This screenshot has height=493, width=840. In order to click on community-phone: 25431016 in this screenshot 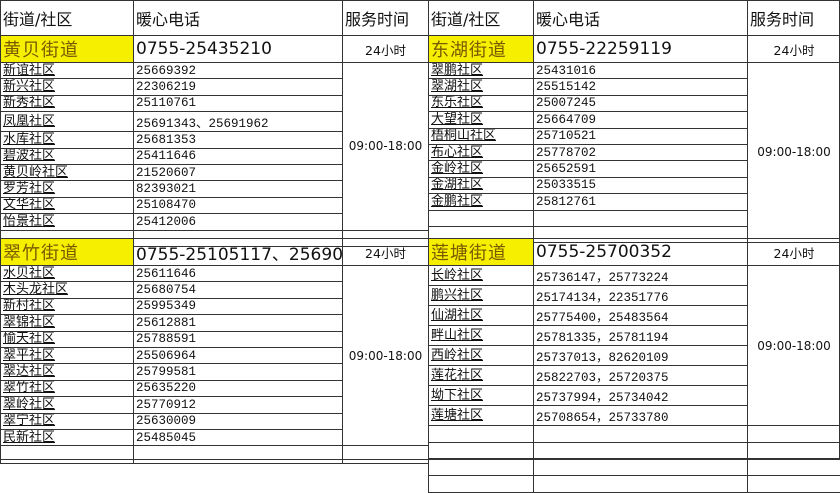, I will do `click(641, 71)`.